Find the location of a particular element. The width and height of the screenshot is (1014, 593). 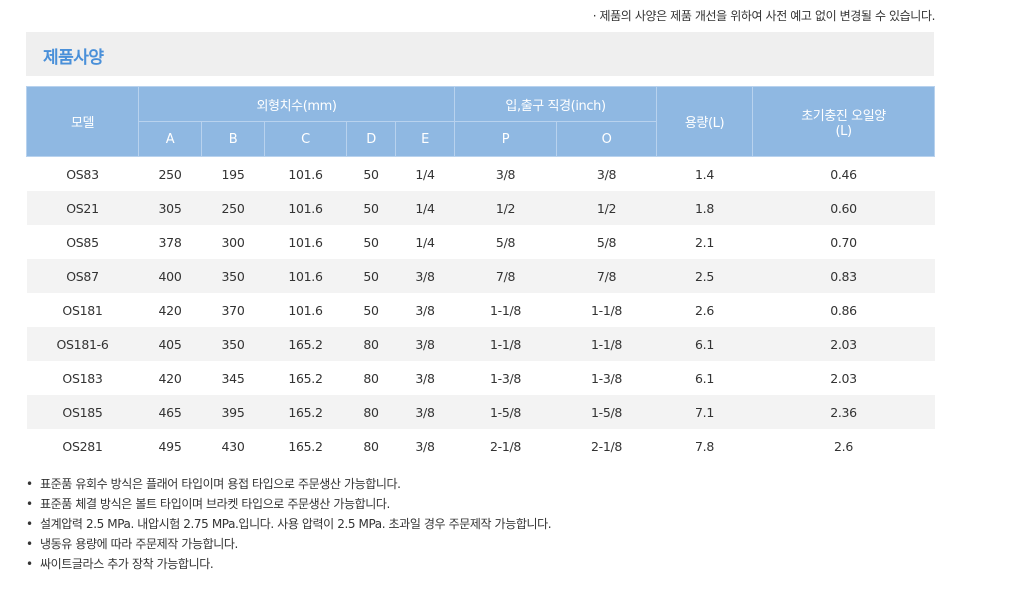

cell-o: 7/8 is located at coordinates (606, 276).